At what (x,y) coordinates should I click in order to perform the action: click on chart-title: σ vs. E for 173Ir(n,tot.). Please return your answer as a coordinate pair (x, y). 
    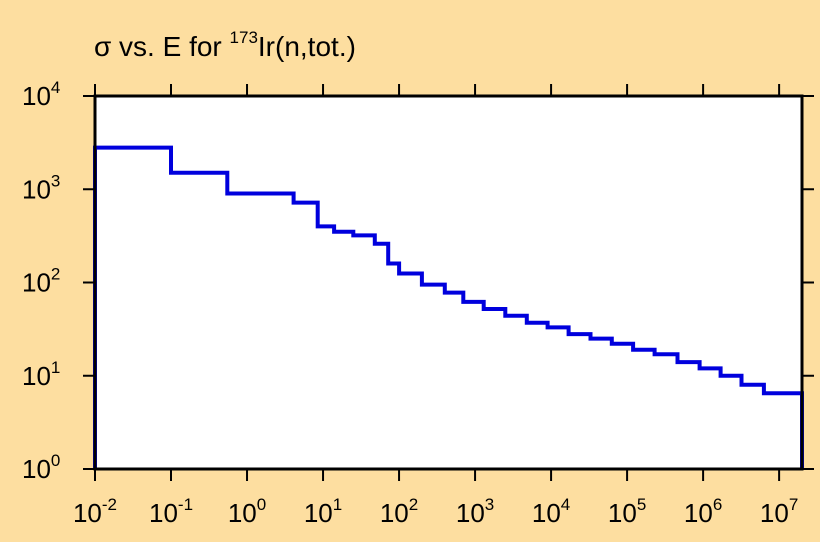
    Looking at the image, I should click on (225, 45).